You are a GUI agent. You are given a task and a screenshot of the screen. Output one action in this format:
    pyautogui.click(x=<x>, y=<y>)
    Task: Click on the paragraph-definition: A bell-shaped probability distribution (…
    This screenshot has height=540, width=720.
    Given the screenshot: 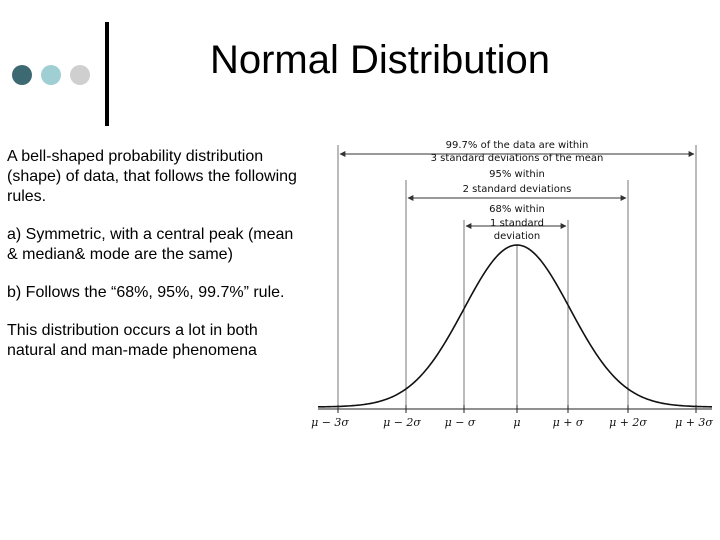 What is the action you would take?
    pyautogui.click(x=152, y=176)
    